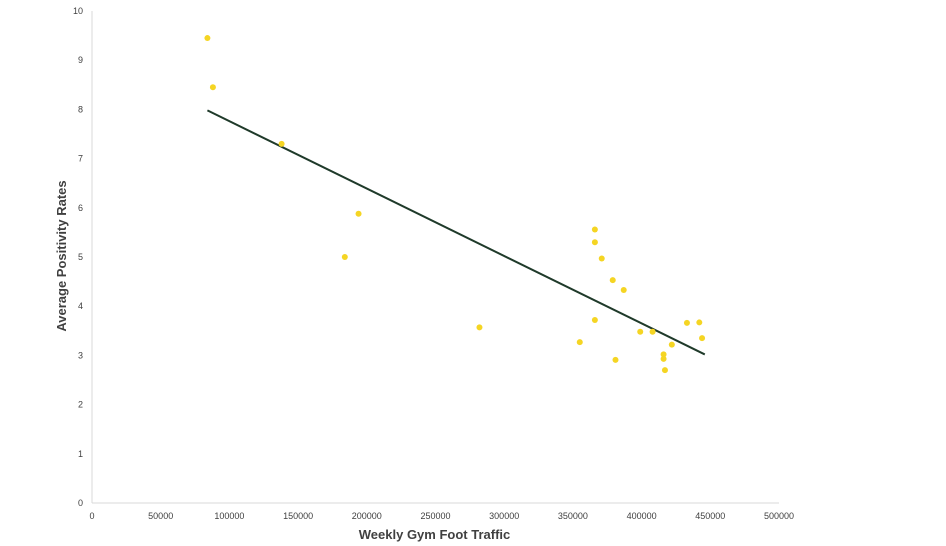  Describe the element at coordinates (229, 516) in the screenshot. I see `x-tick-label: 100000` at that location.